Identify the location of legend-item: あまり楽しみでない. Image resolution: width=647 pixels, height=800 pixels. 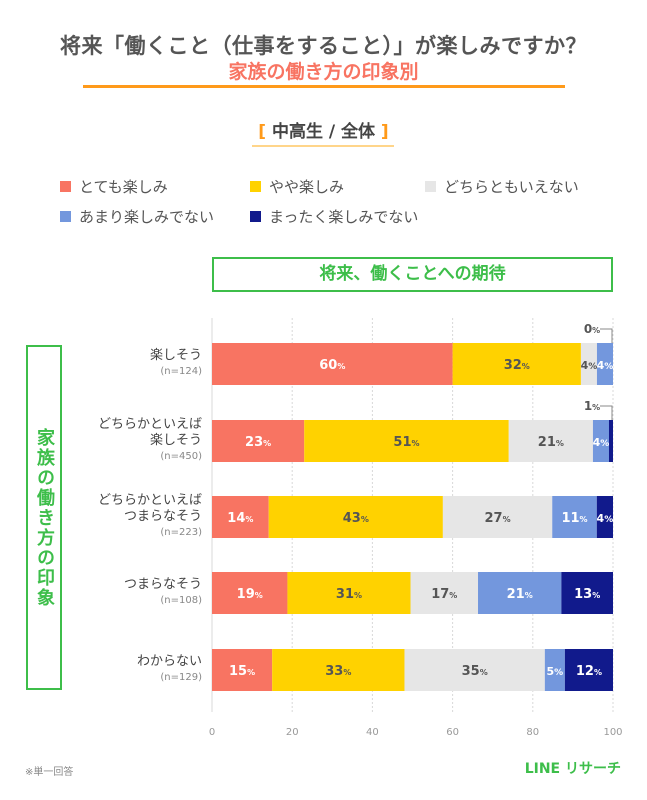
(137, 216).